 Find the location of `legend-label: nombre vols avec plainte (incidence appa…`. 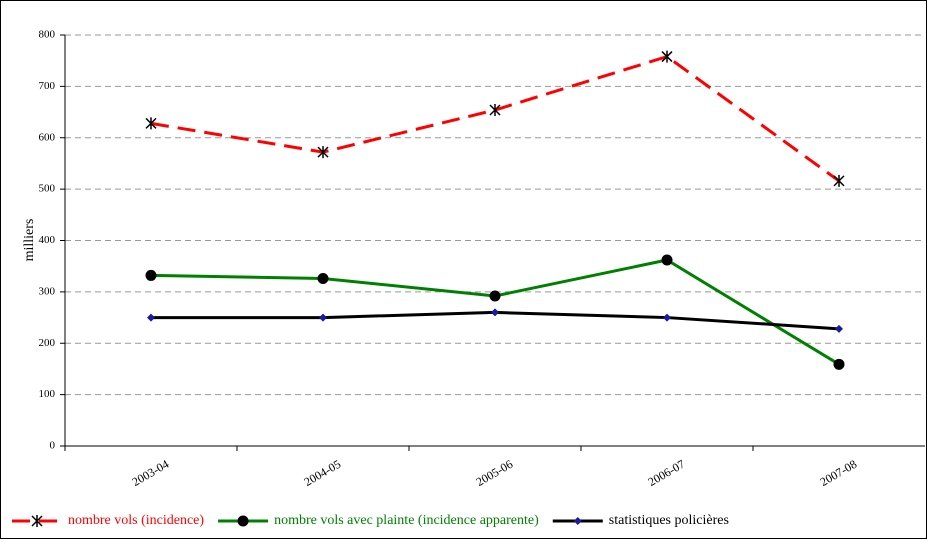

legend-label: nombre vols avec plainte (incidence appa… is located at coordinates (406, 520).